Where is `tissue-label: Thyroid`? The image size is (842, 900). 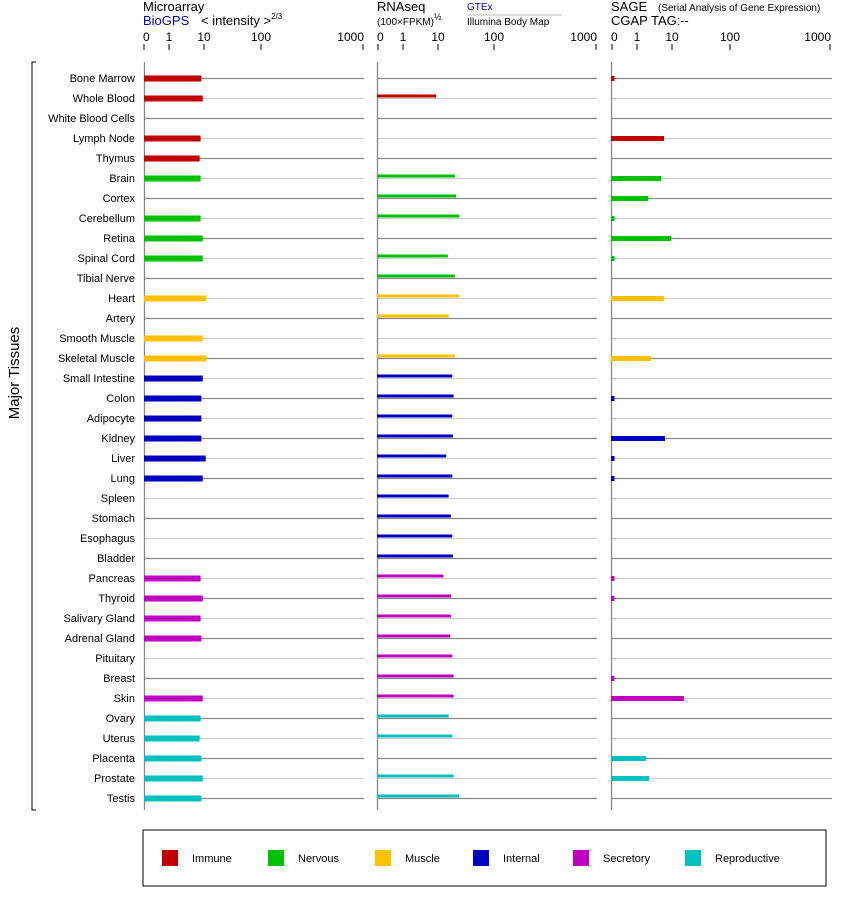 tissue-label: Thyroid is located at coordinates (116, 599).